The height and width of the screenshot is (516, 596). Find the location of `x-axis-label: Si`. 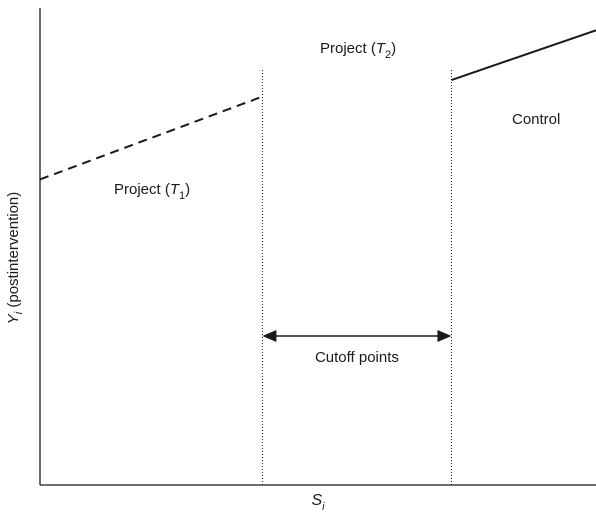

x-axis-label: Si is located at coordinates (318, 502).